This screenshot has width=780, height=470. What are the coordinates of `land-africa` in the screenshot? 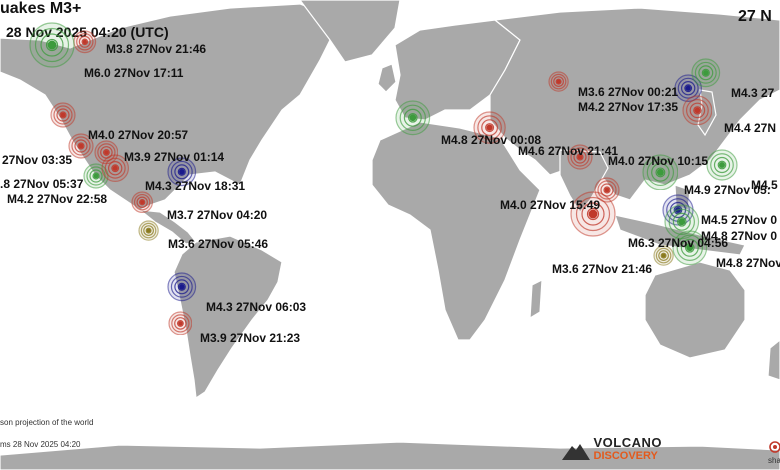 It's located at (456, 231).